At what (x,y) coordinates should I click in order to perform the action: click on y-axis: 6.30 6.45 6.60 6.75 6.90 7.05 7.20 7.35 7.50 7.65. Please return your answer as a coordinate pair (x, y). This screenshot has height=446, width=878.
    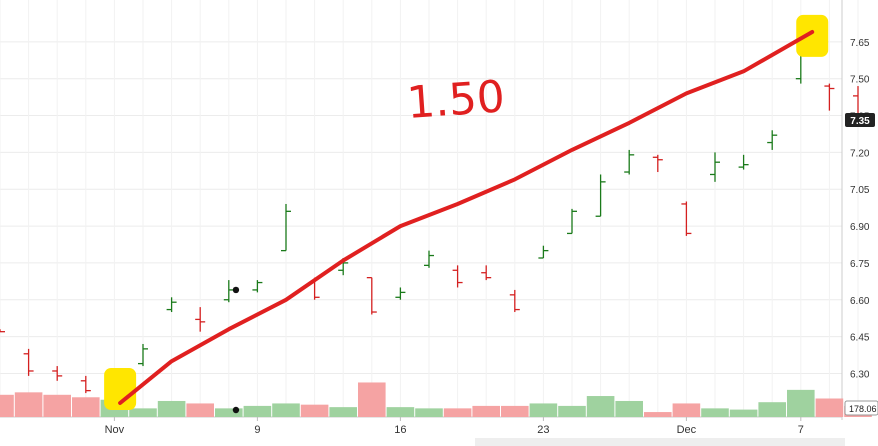
    Looking at the image, I should click on (860, 209).